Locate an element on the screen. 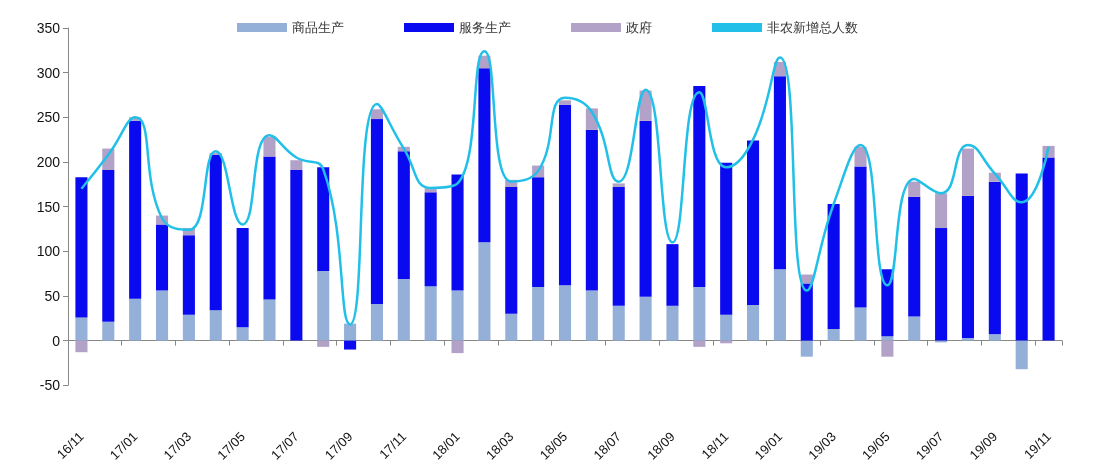 This screenshot has height=472, width=1095. y-tick-label: 250 is located at coordinates (48, 117).